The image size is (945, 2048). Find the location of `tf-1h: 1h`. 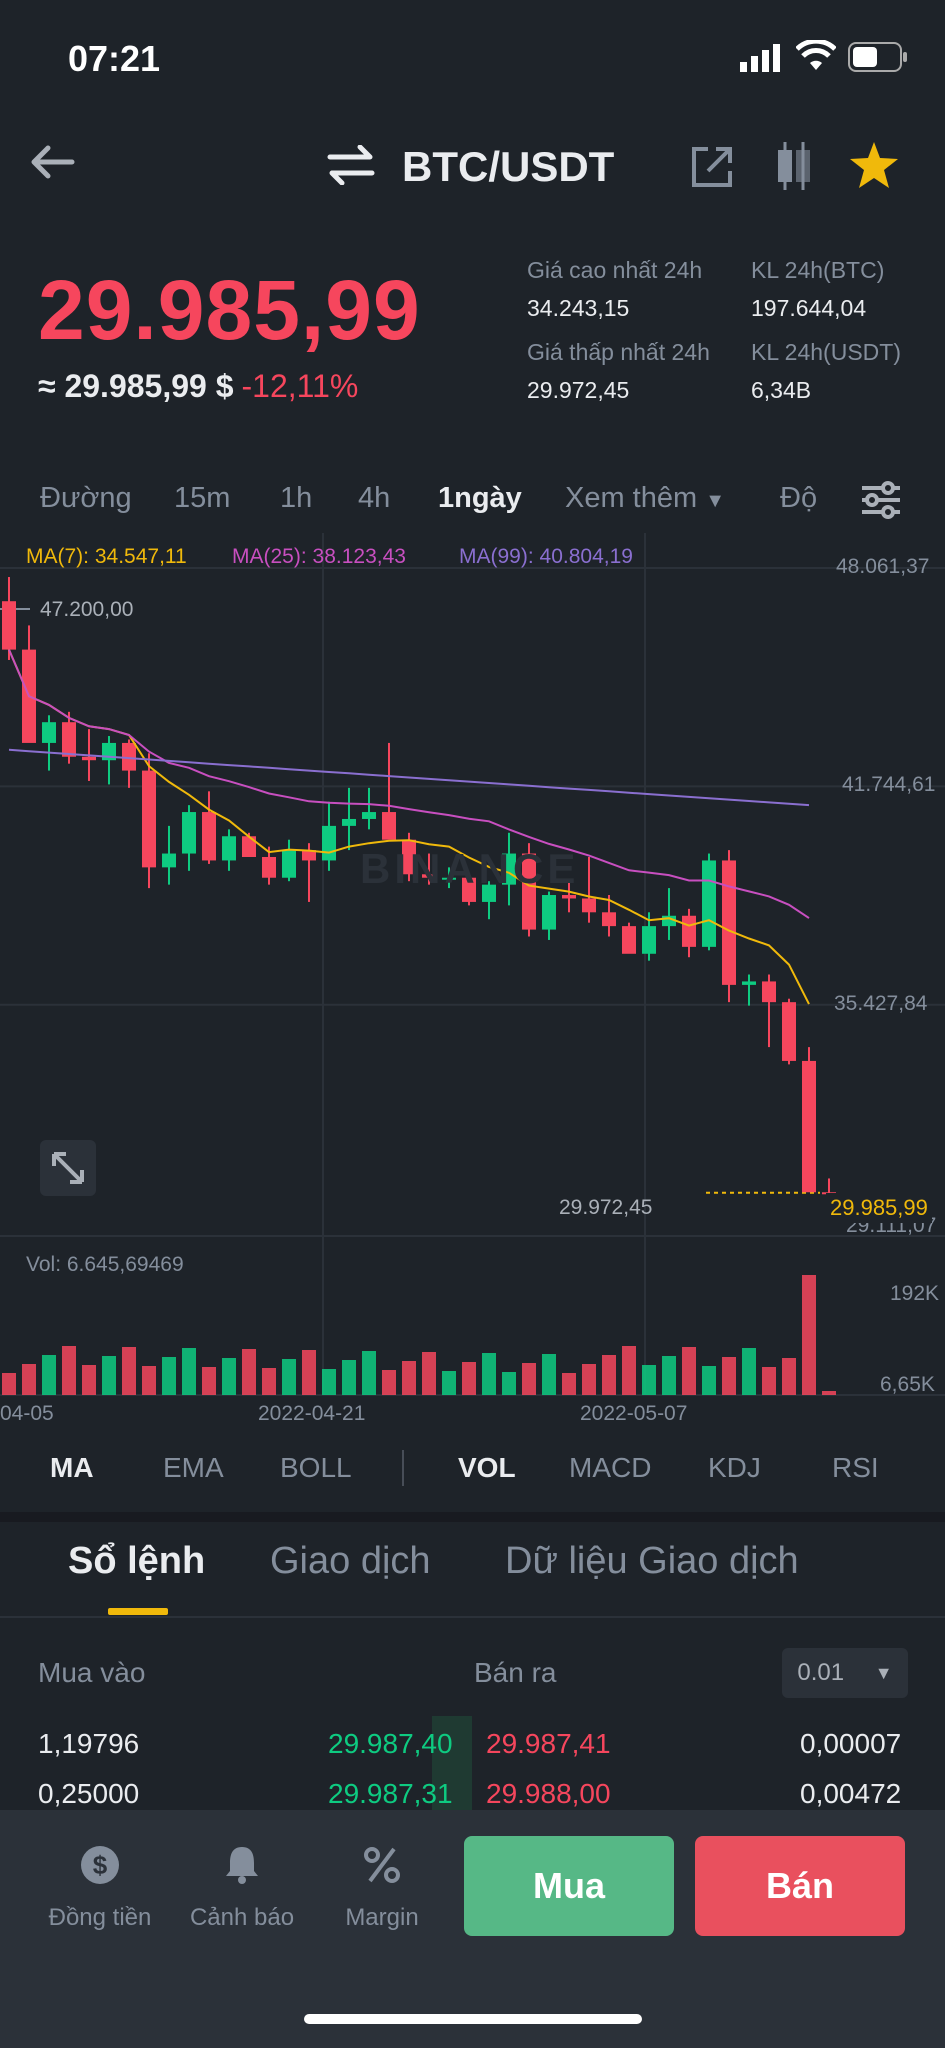

tf-1h: 1h is located at coordinates (296, 498).